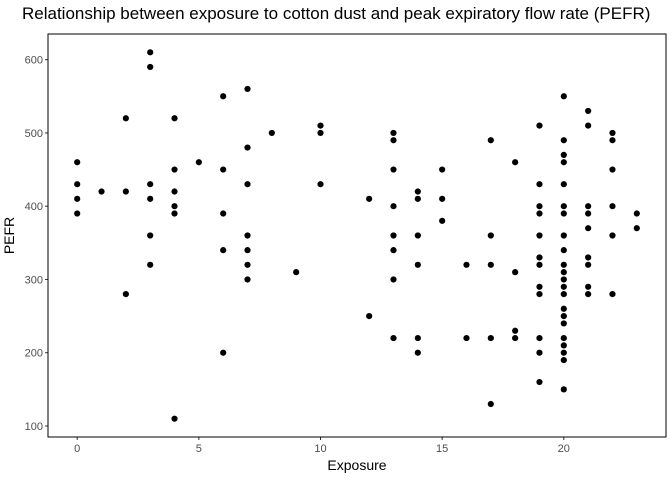 Image resolution: width=672 pixels, height=480 pixels. What do you see at coordinates (34, 61) in the screenshot?
I see `y-tick-label: 600` at bounding box center [34, 61].